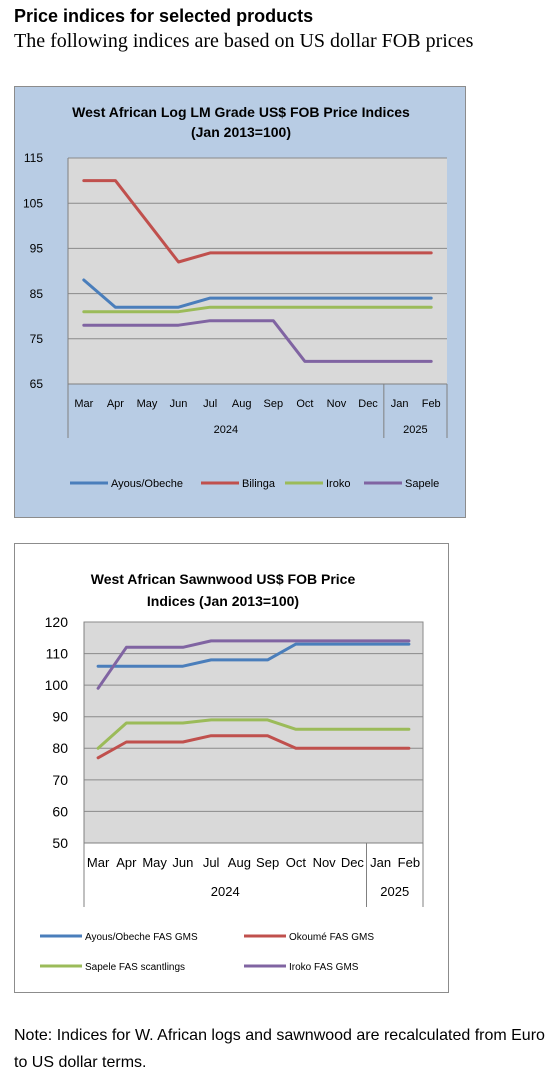 This screenshot has width=555, height=1090. Describe the element at coordinates (60, 811) in the screenshot. I see `undefined-y-tick-label: 60` at that location.